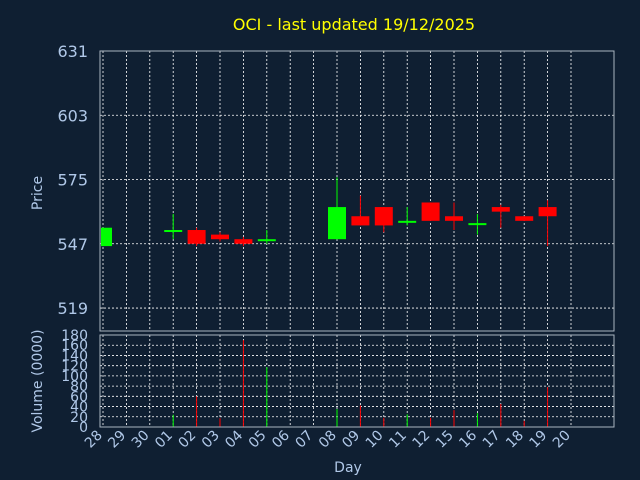  What do you see at coordinates (375, 440) in the screenshot?
I see `x-tick-label: 10` at bounding box center [375, 440].